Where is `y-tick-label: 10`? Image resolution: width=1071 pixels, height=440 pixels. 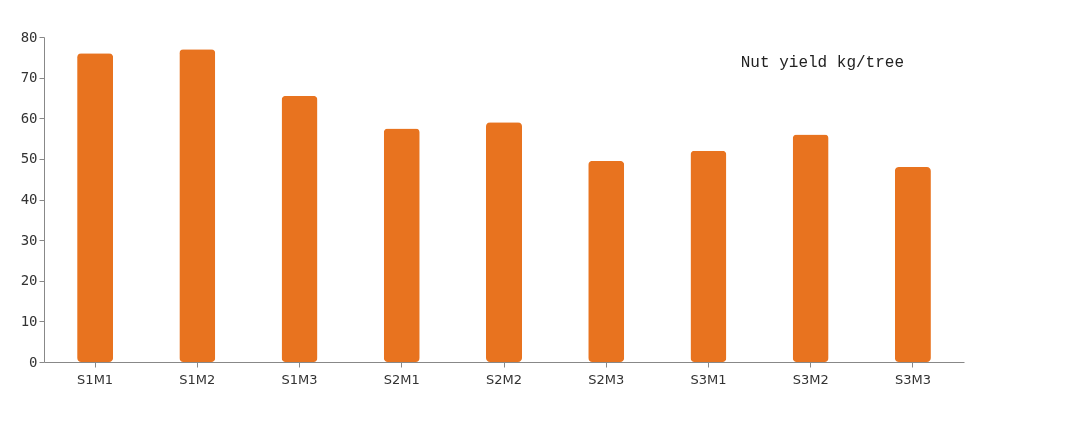 y-tick-label: 10 is located at coordinates (29, 320).